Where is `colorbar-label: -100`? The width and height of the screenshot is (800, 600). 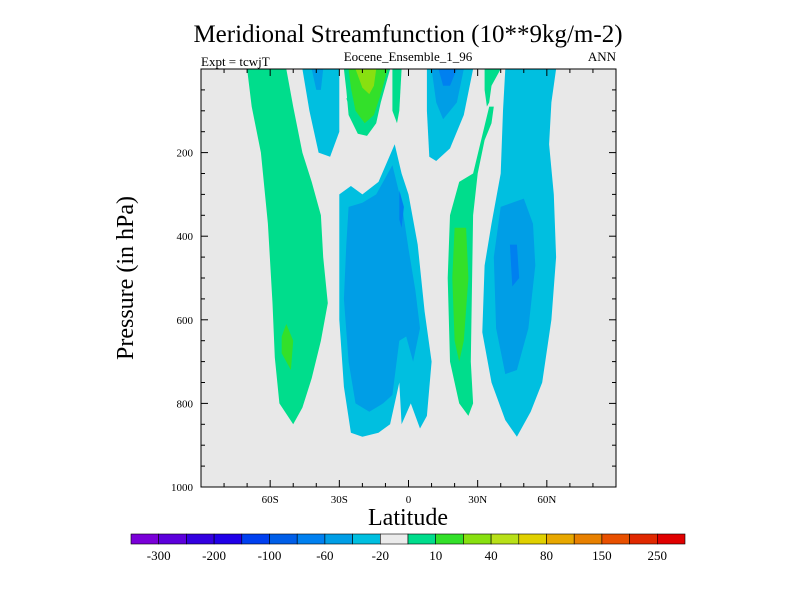
colorbar-label: -100 is located at coordinates (270, 555).